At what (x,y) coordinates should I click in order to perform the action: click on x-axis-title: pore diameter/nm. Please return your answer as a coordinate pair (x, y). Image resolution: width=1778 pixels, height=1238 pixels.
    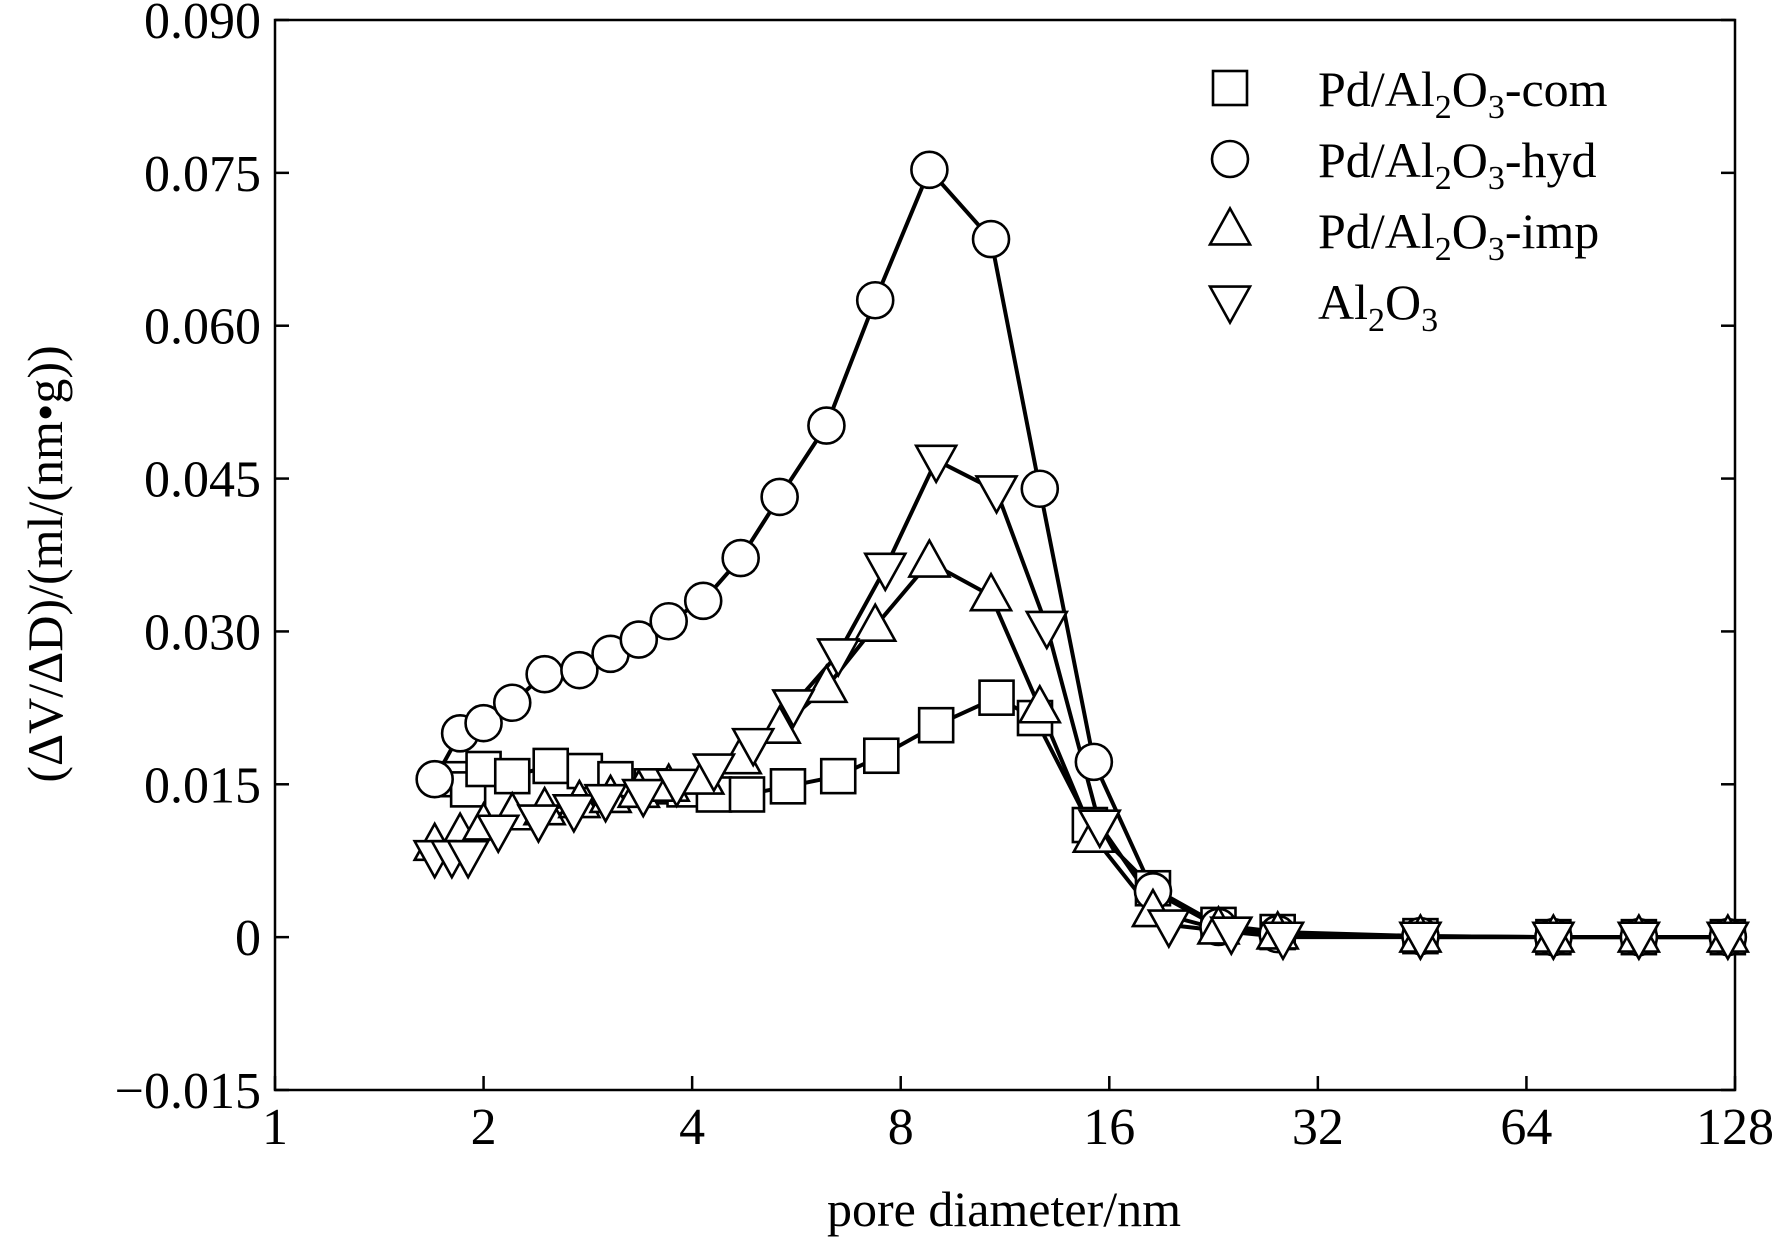
    Looking at the image, I should click on (1004, 1209).